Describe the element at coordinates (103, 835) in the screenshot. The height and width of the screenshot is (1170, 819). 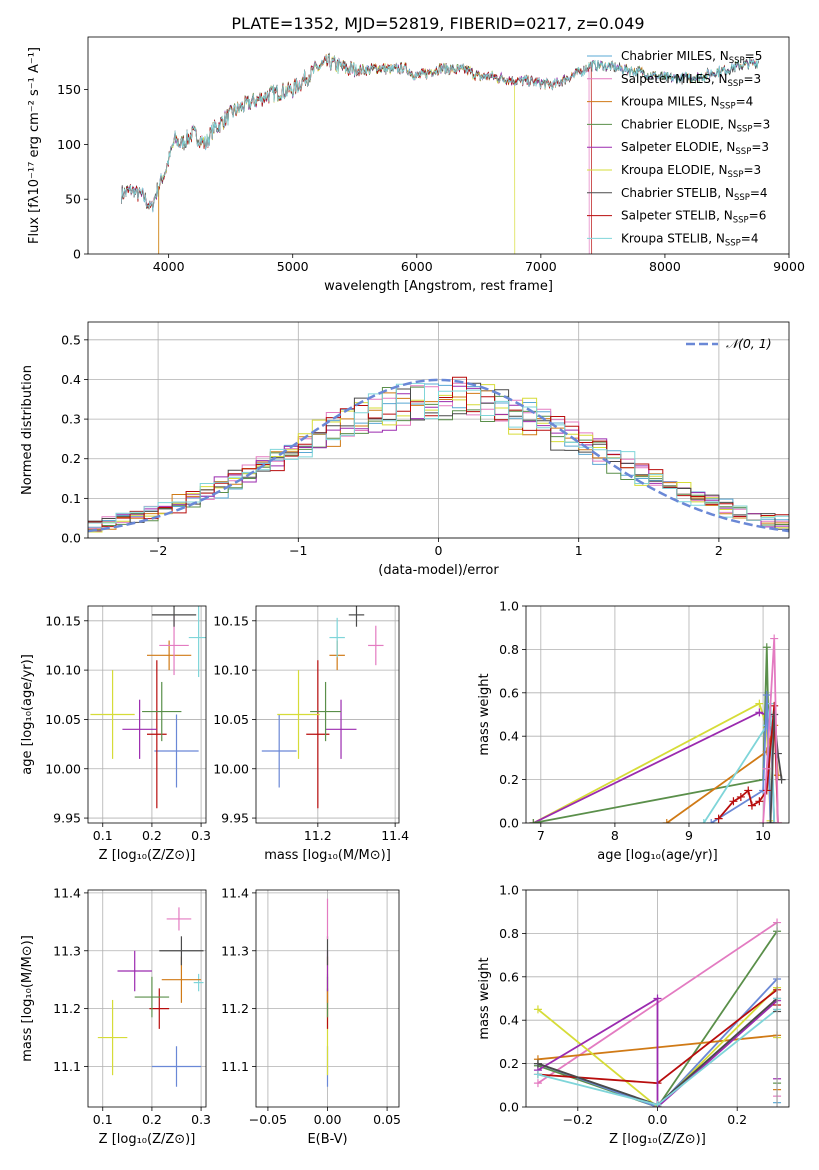
I see `x-tick-label: 0.1` at that location.